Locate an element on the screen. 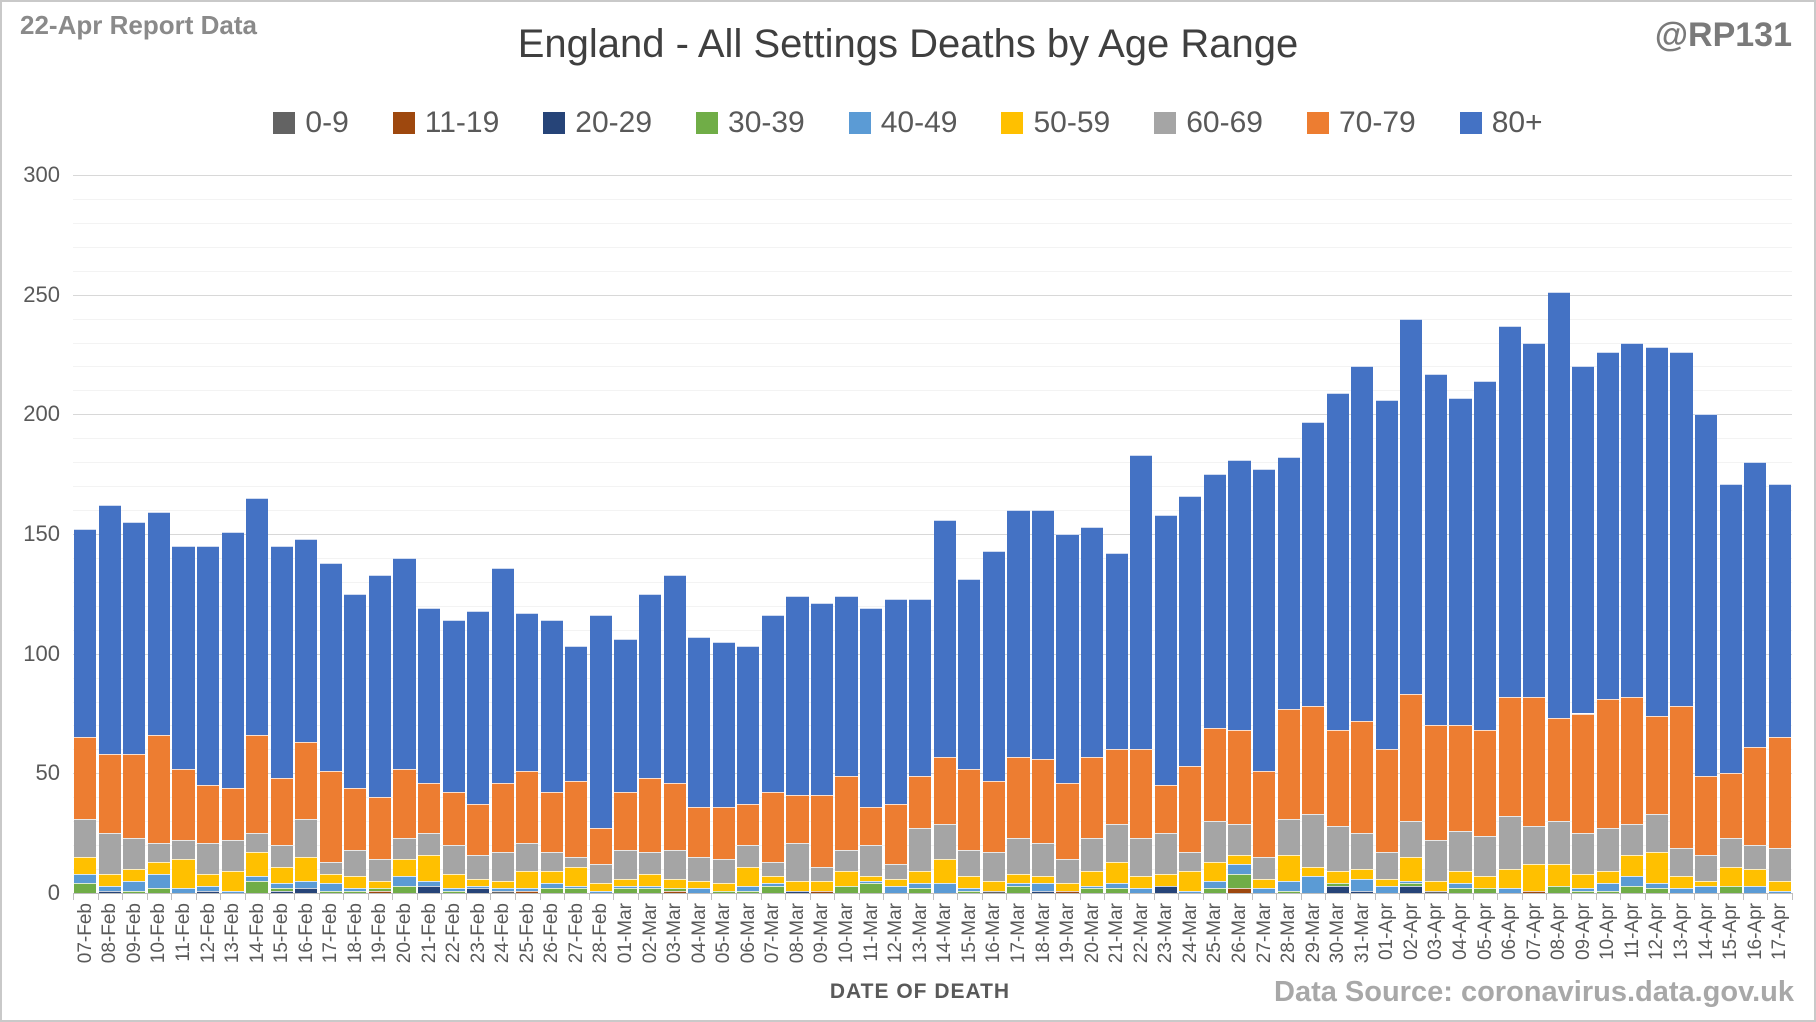 Image resolution: width=1816 pixels, height=1022 pixels. bar-segment-40-49-17-Apr is located at coordinates (1779, 891).